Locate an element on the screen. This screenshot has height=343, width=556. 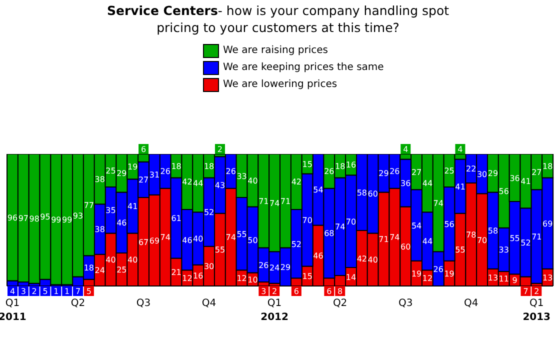
data-label: 10 is located at coordinates (253, 279).